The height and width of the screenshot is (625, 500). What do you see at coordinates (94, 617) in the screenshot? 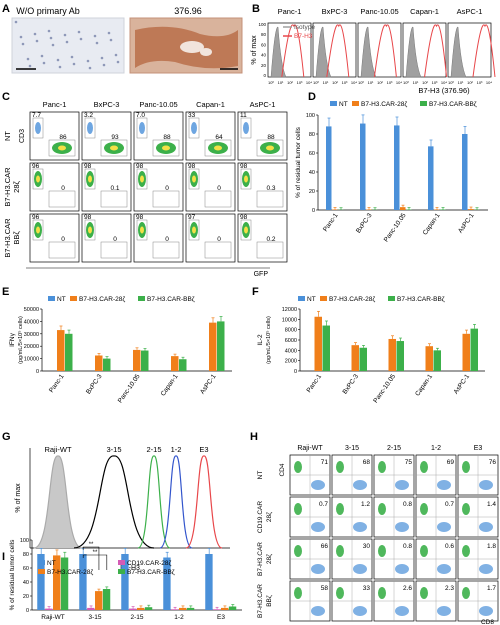
I see `category-label: 3-15` at bounding box center [94, 617].